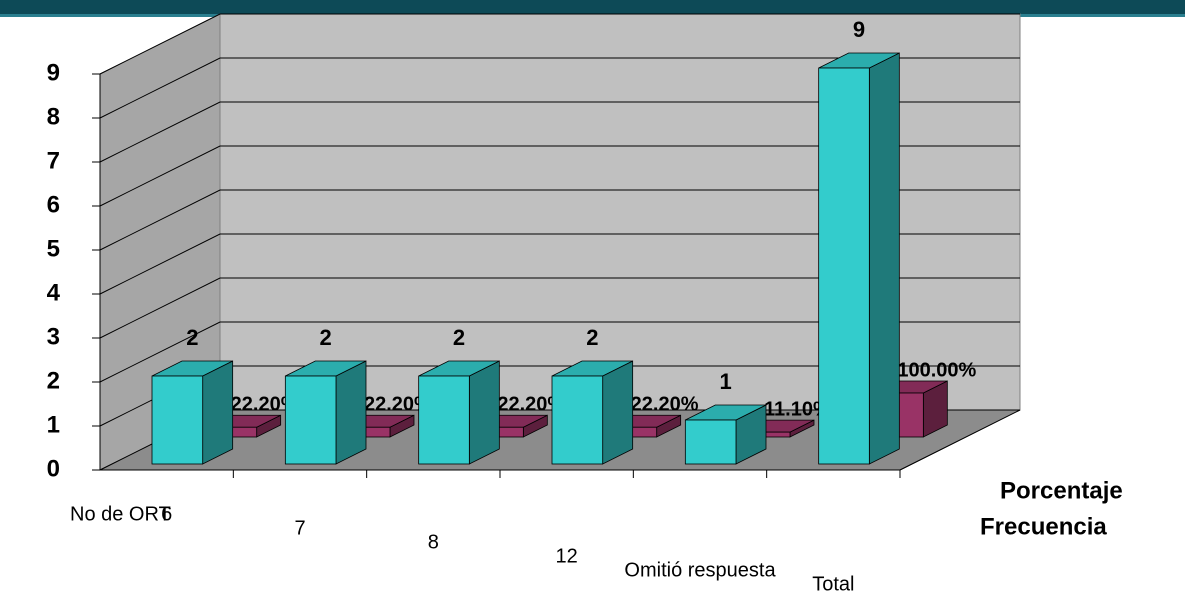  I want to click on legend-entry: Porcentaje, so click(1061, 490).